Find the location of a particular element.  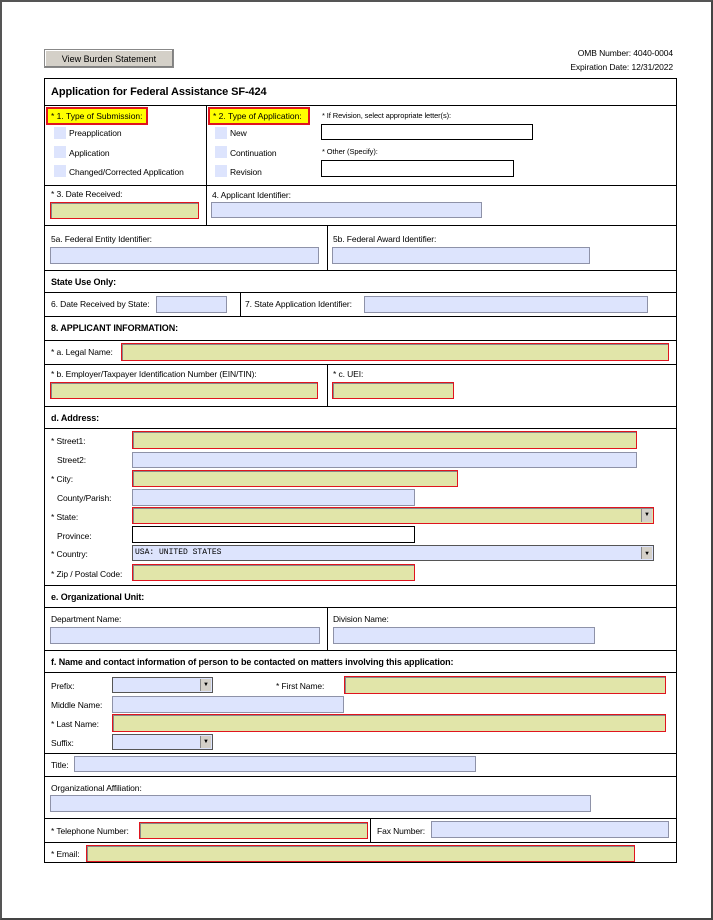

federal-entity-label: 5a. Federal Entity Identifier: is located at coordinates (101, 239).